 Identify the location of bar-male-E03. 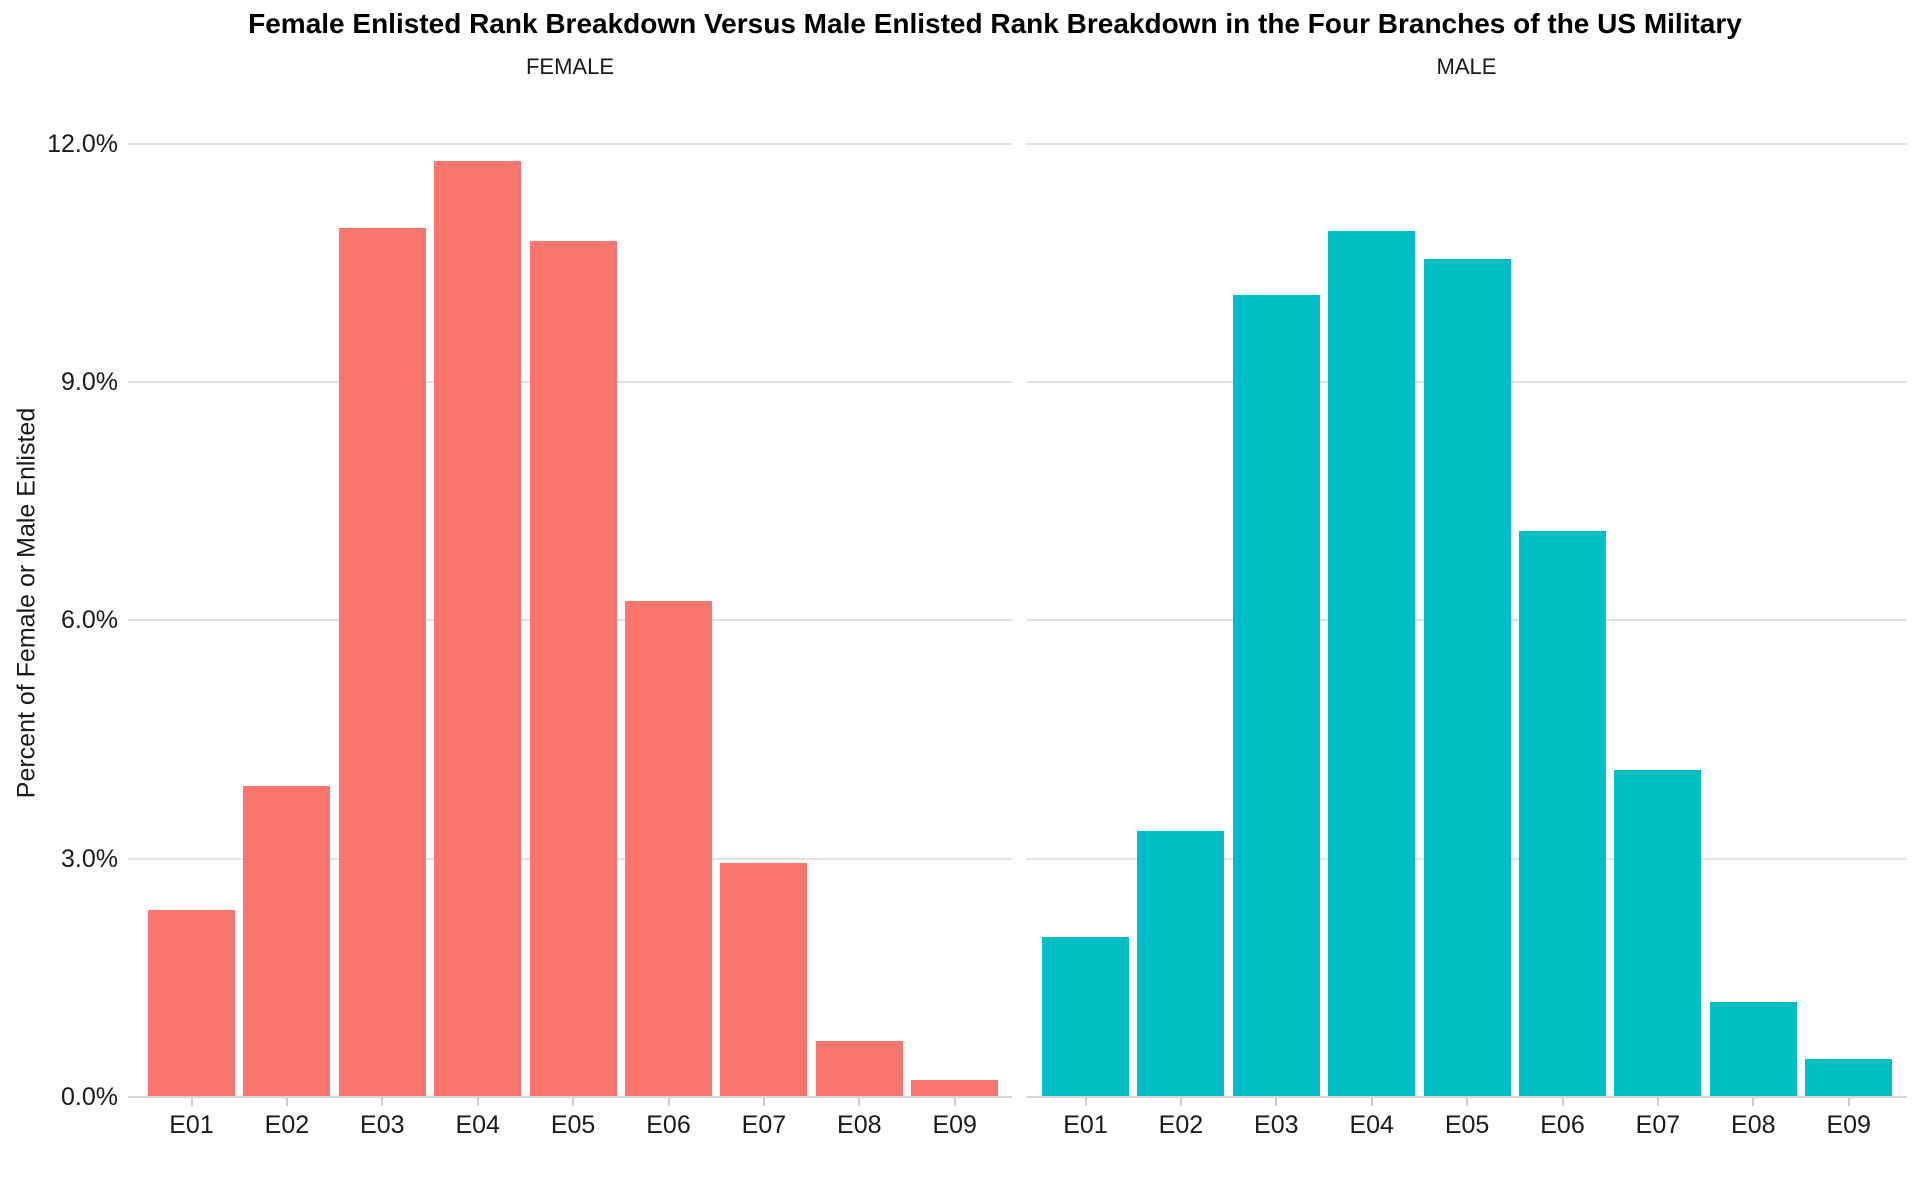
(1276, 695).